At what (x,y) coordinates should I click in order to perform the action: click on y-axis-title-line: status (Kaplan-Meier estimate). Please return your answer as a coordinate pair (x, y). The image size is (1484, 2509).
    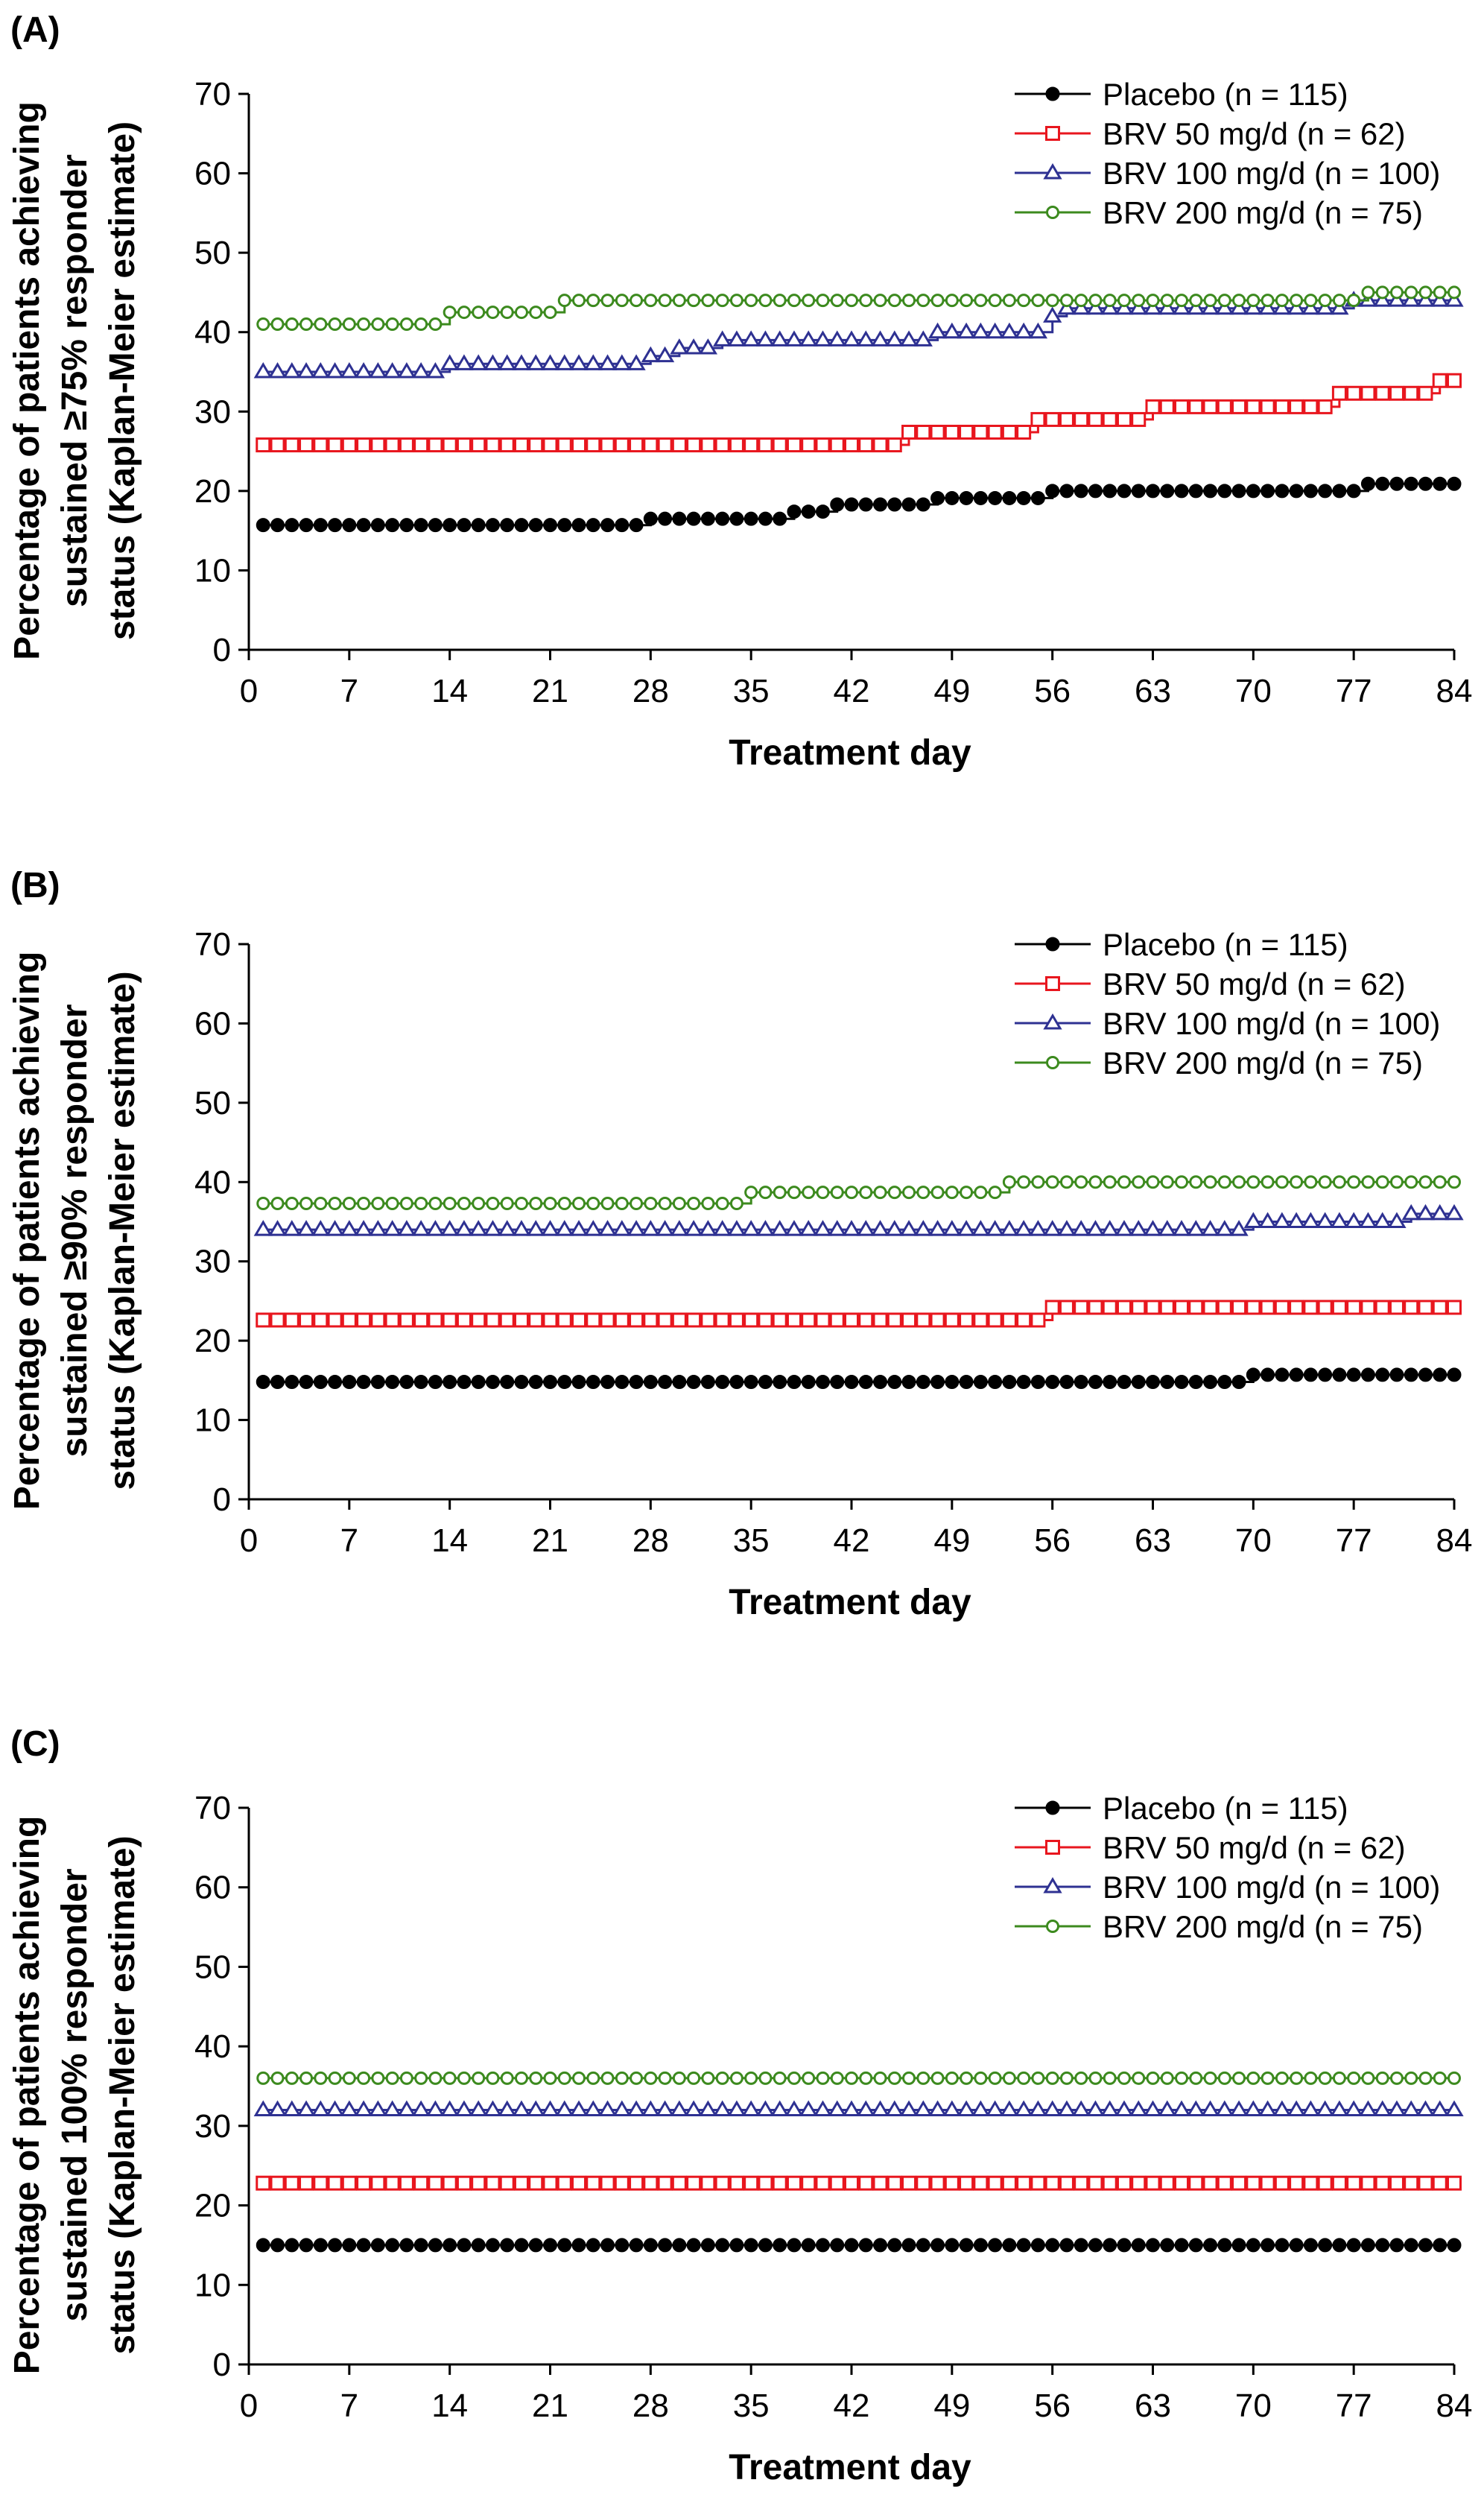
    Looking at the image, I should click on (123, 2094).